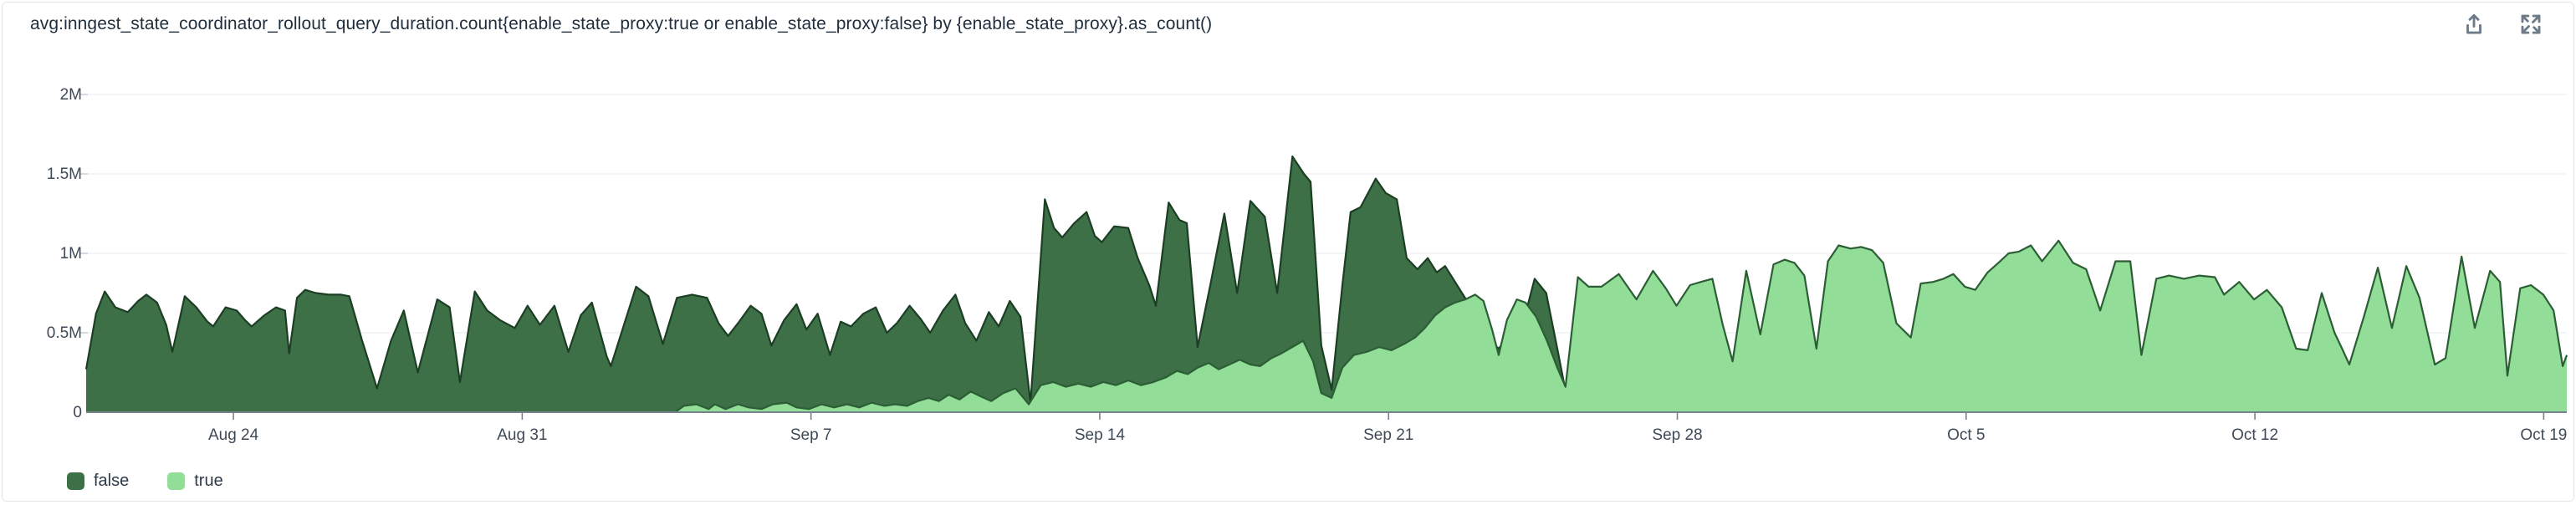 This screenshot has height=505, width=2576. What do you see at coordinates (208, 481) in the screenshot?
I see `legend-label-true: true` at bounding box center [208, 481].